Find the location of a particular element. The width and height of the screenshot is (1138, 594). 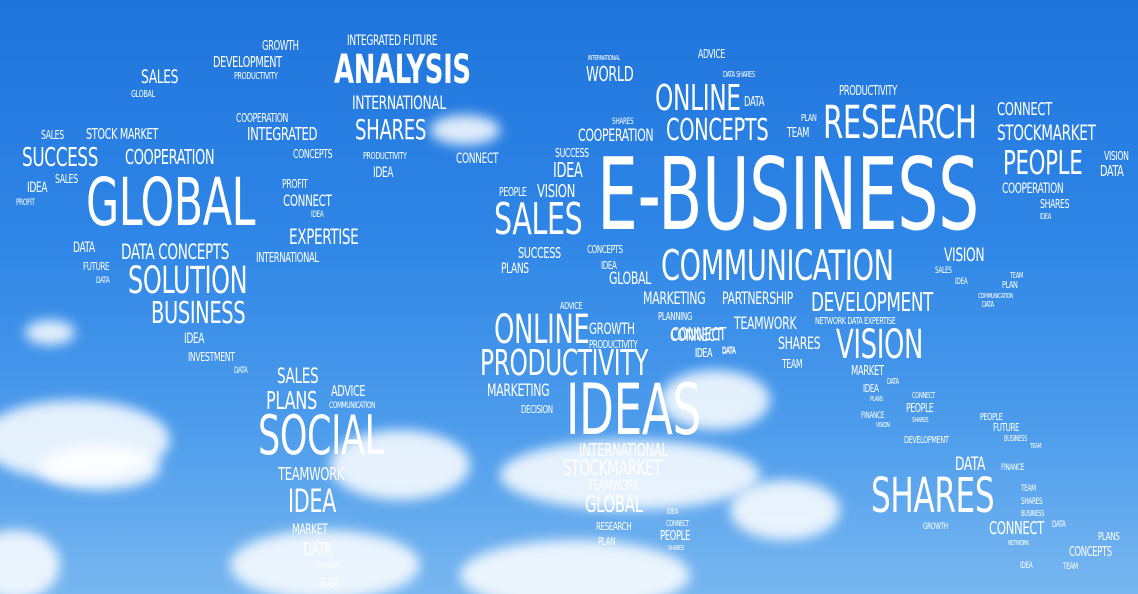

word: RESEARCH is located at coordinates (614, 526).